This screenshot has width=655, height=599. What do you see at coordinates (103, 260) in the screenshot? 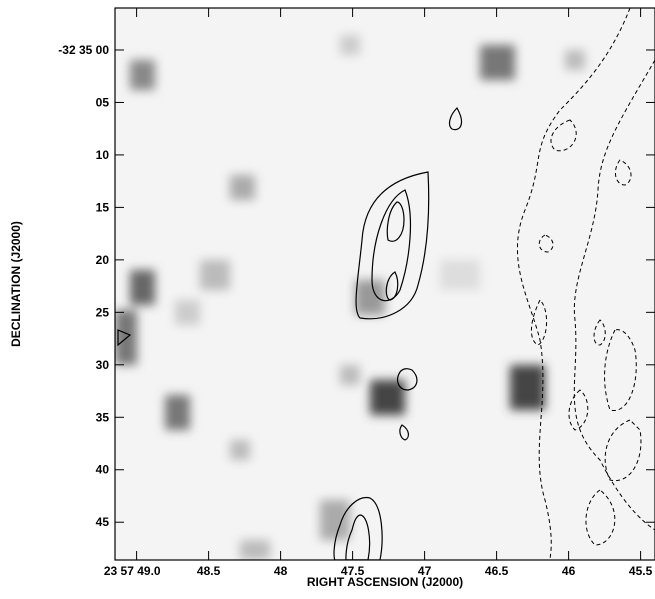
I see `y-tick-label: 20` at bounding box center [103, 260].